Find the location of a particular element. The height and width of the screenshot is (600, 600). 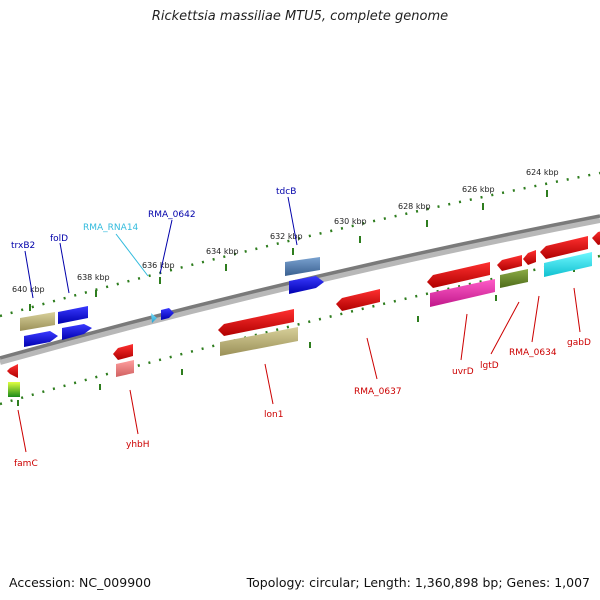

gene-lgtD-red is located at coordinates (509, 263).